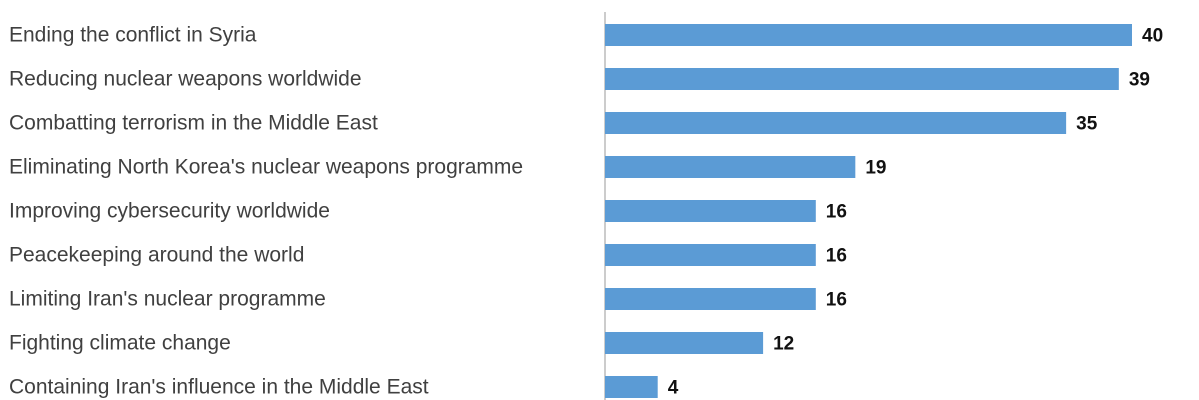 The image size is (1199, 400). I want to click on category-label: Peacekeeping around the world, so click(156, 255).